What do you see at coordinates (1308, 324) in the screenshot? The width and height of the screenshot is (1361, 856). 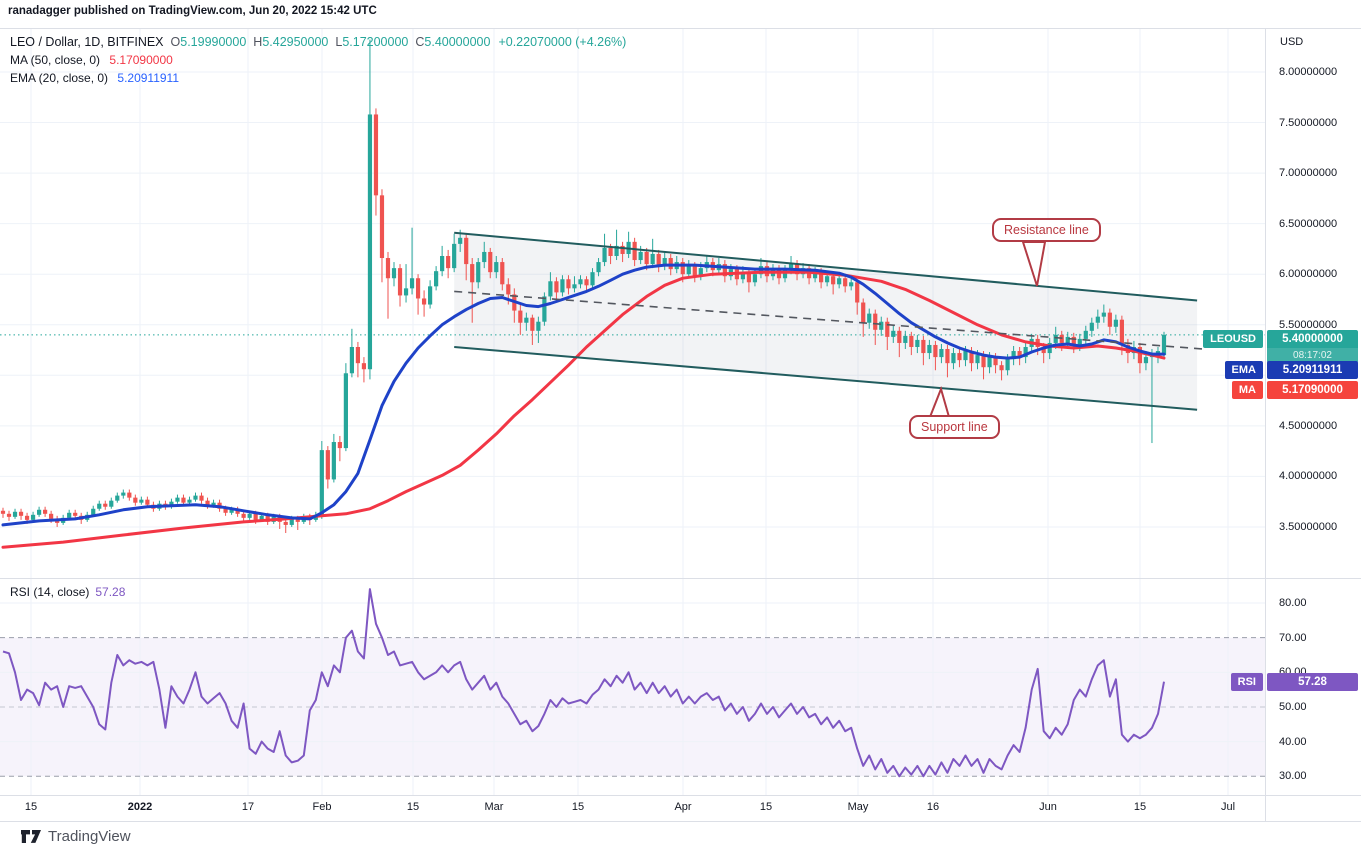 I see `price-tick-label: 5.50000000` at bounding box center [1308, 324].